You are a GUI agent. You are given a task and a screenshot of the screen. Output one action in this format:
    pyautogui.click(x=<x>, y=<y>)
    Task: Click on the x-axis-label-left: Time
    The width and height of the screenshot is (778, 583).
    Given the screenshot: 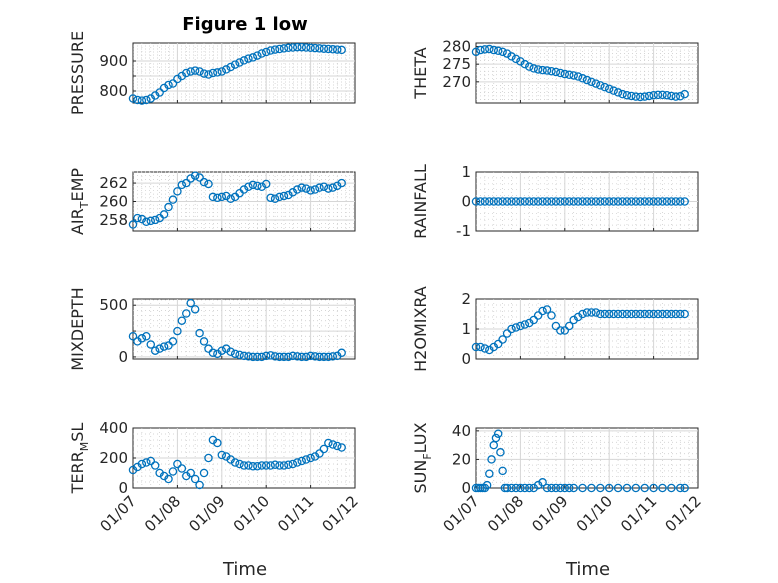 What is the action you would take?
    pyautogui.click(x=244, y=569)
    